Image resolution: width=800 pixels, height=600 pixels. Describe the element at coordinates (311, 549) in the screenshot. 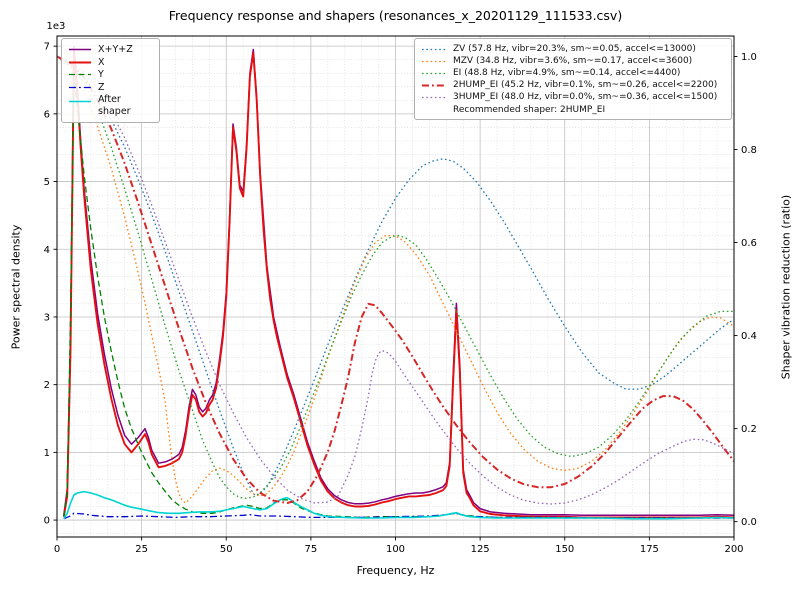

I see `x-tick-label: 75` at that location.